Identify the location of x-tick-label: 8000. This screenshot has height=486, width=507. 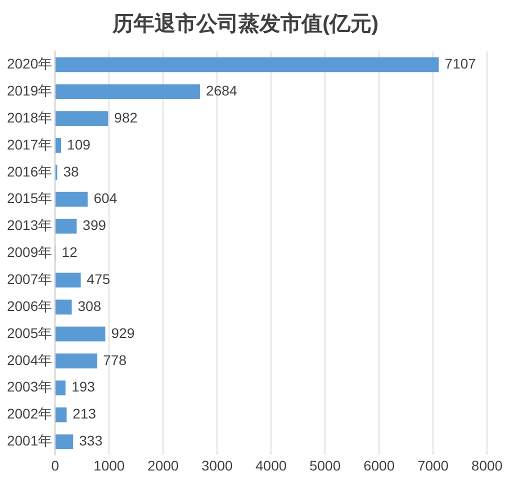
(487, 465).